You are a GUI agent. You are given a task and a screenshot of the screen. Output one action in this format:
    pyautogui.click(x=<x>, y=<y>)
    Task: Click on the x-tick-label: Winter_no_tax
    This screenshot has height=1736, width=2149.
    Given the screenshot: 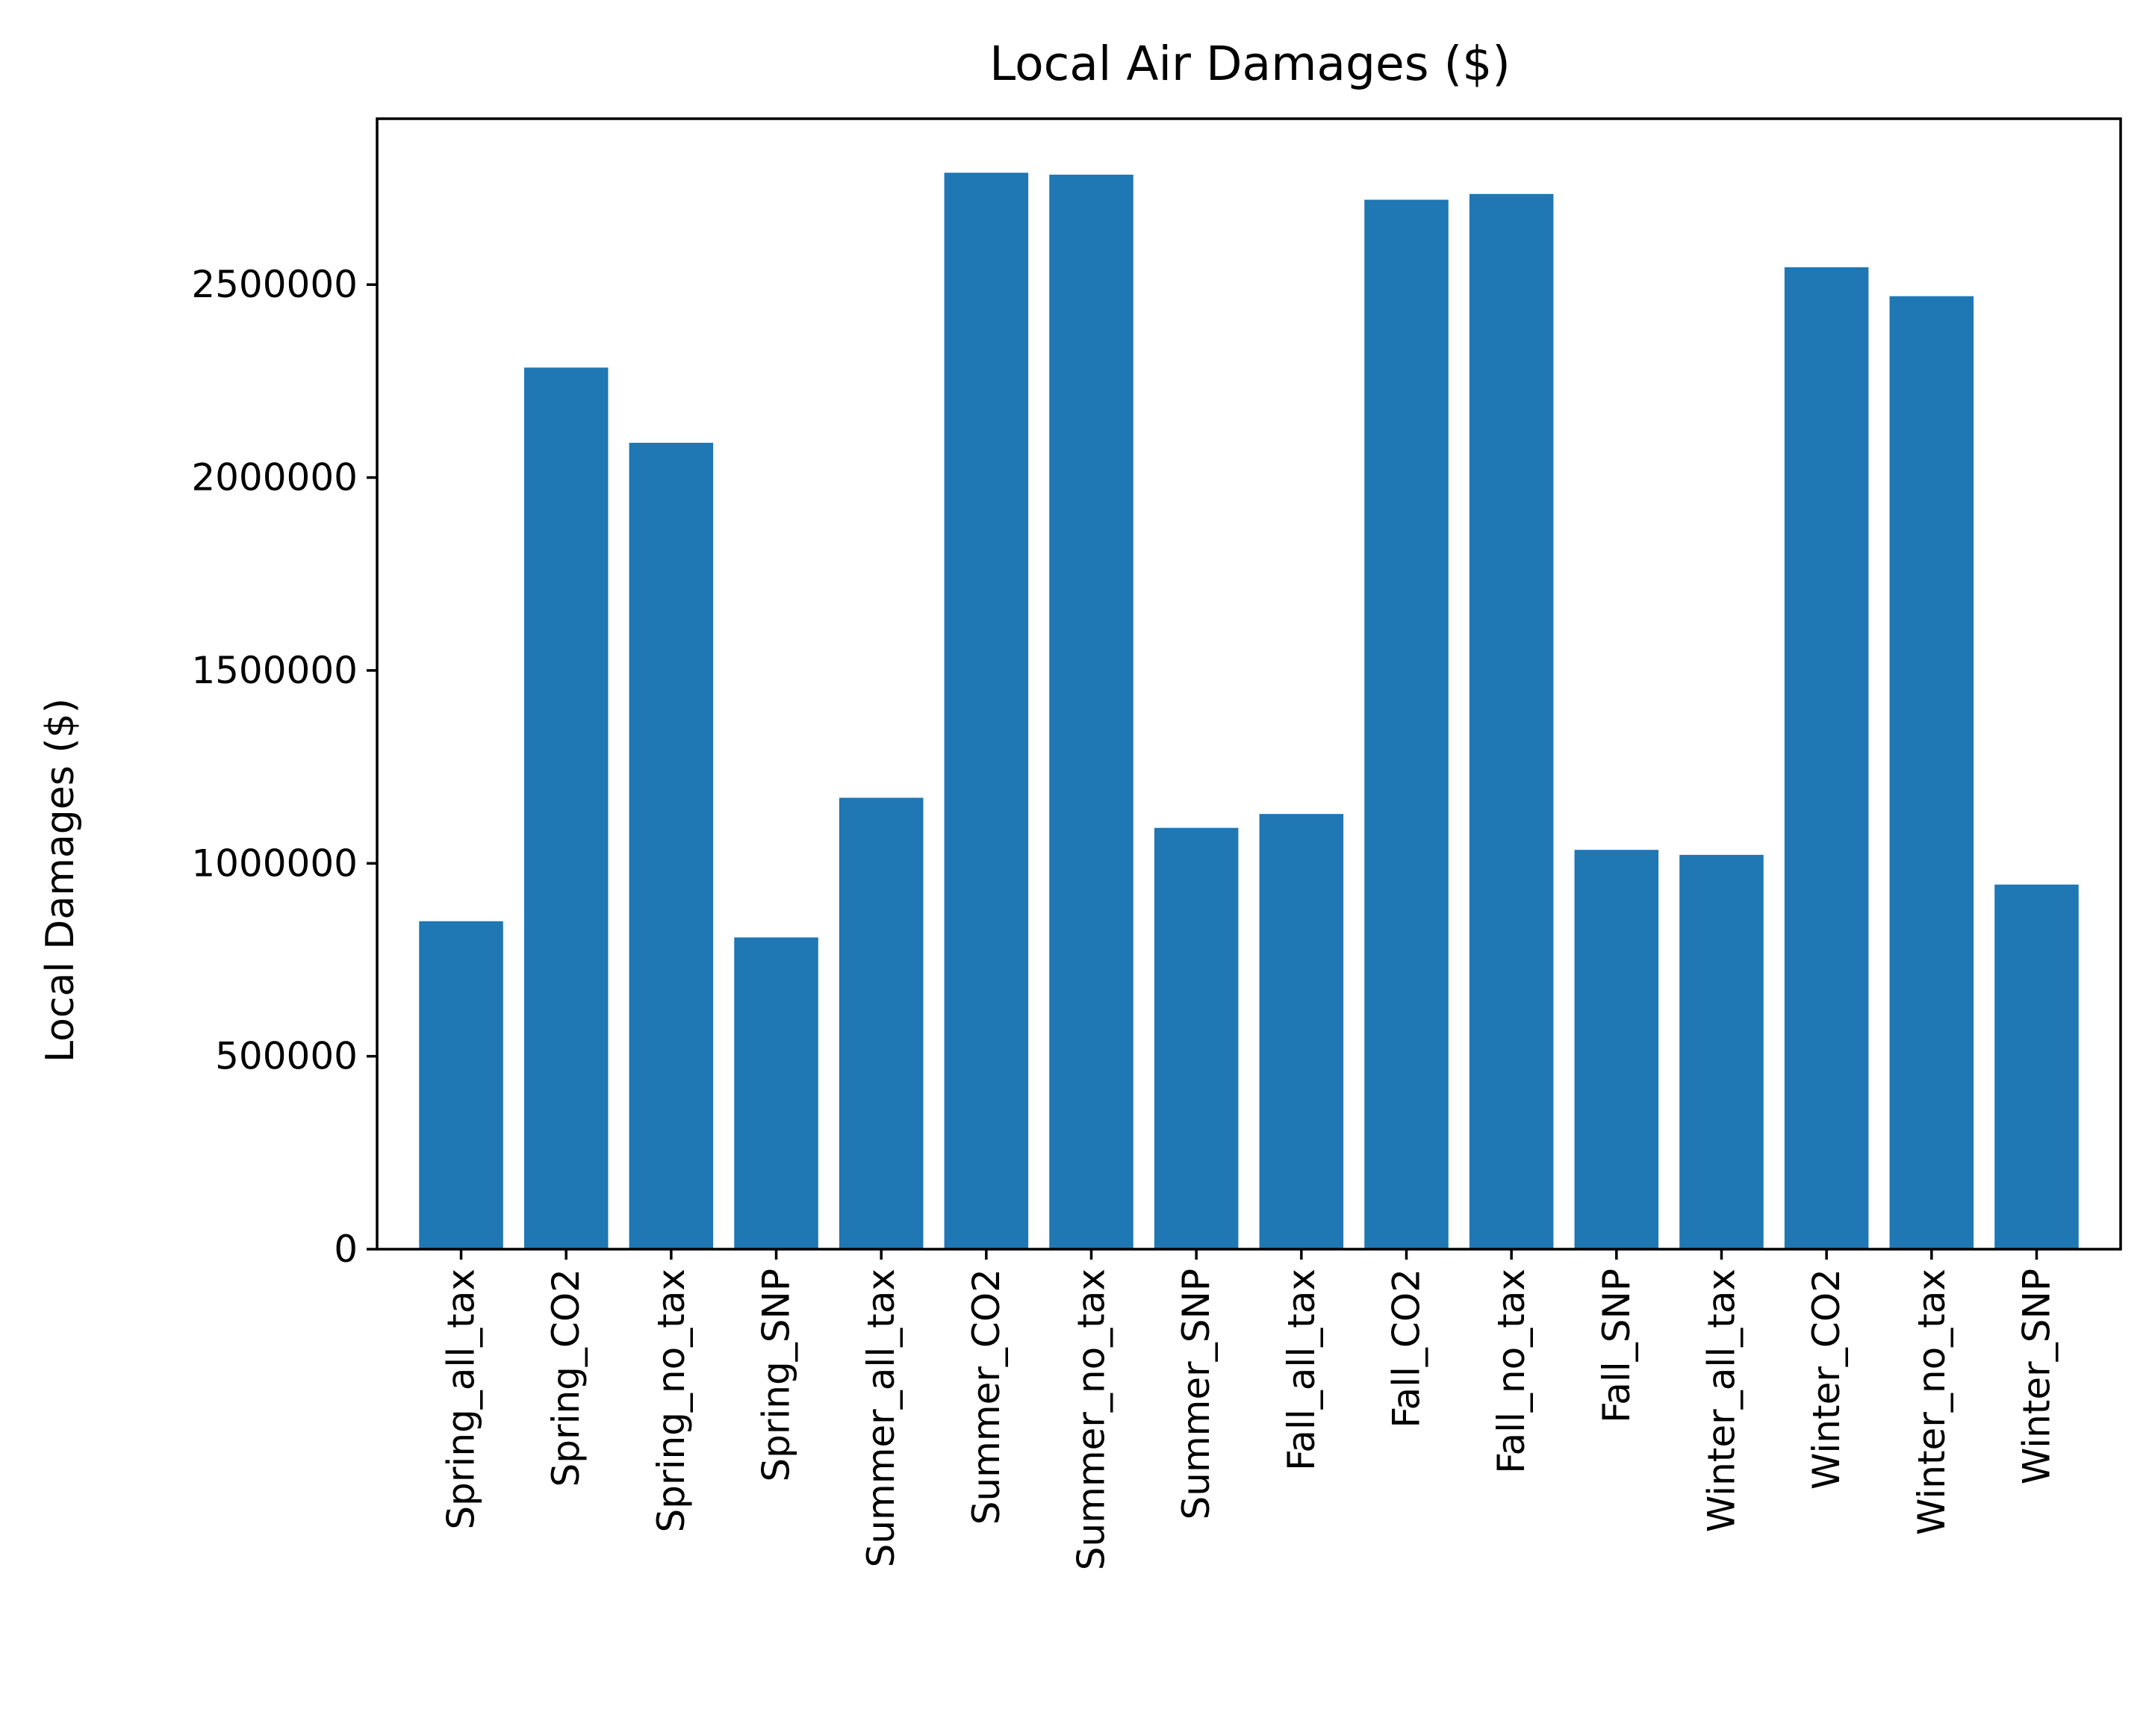 What is the action you would take?
    pyautogui.click(x=1932, y=1402)
    